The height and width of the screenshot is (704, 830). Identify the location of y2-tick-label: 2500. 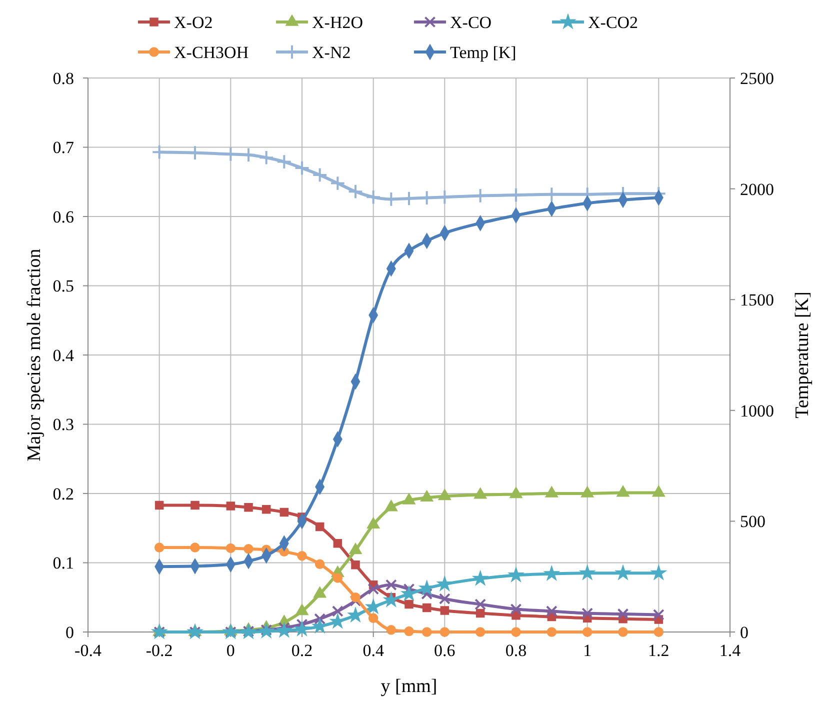
(757, 78).